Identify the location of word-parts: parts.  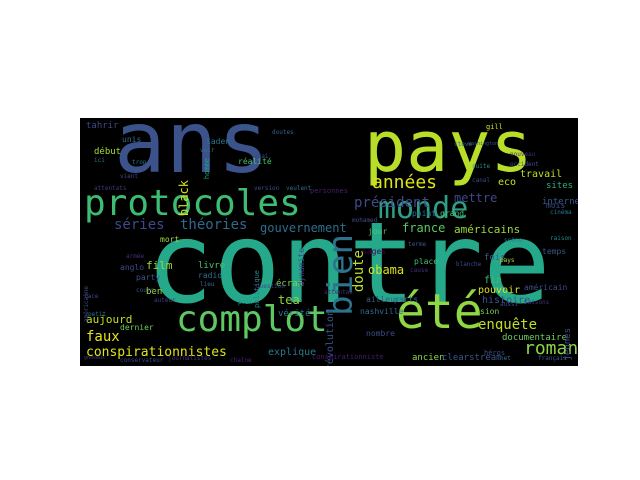
(406, 299).